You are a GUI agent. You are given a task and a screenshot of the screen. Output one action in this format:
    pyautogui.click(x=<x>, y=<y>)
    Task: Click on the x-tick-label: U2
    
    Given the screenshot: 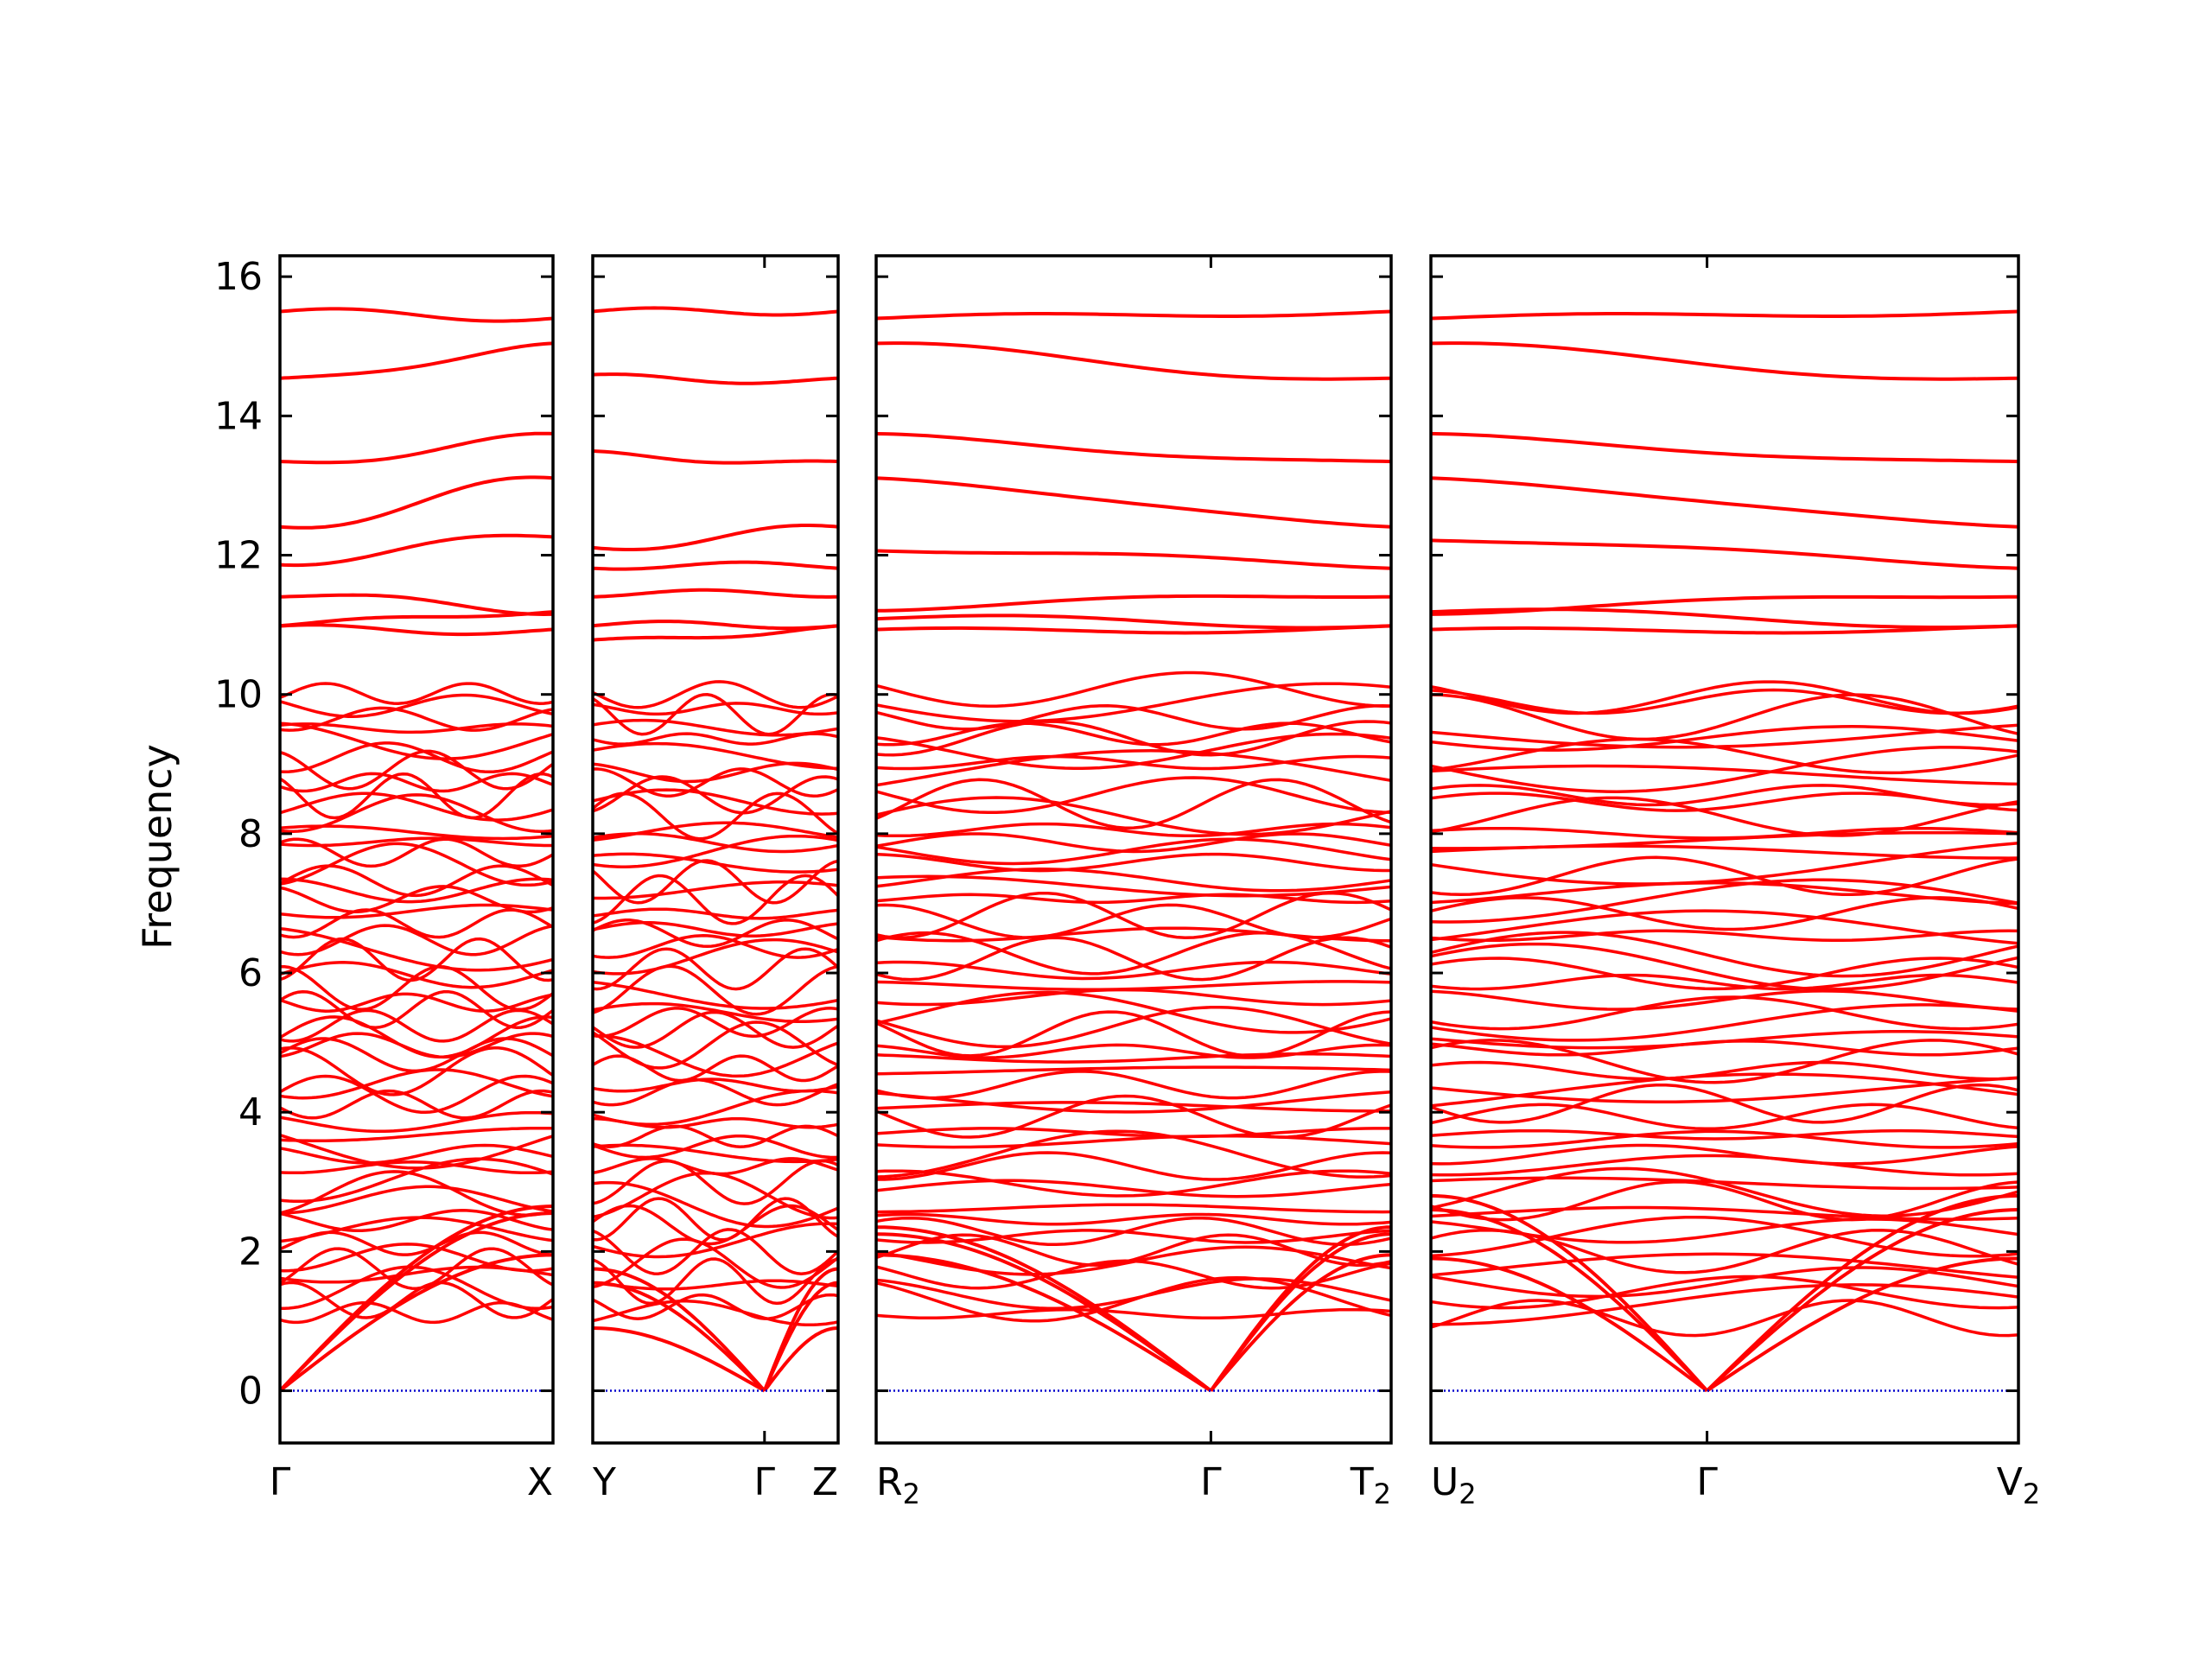 What is the action you would take?
    pyautogui.click(x=1454, y=1485)
    